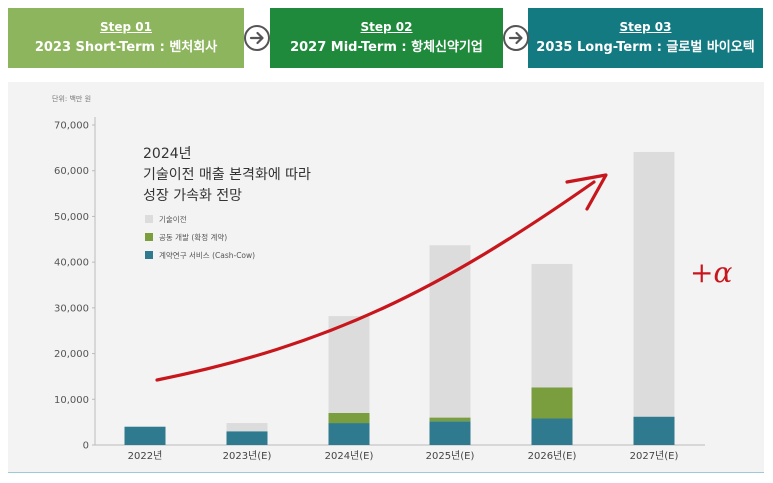 This screenshot has width=773, height=483. I want to click on y-tick-label: 30,000, so click(71, 308).